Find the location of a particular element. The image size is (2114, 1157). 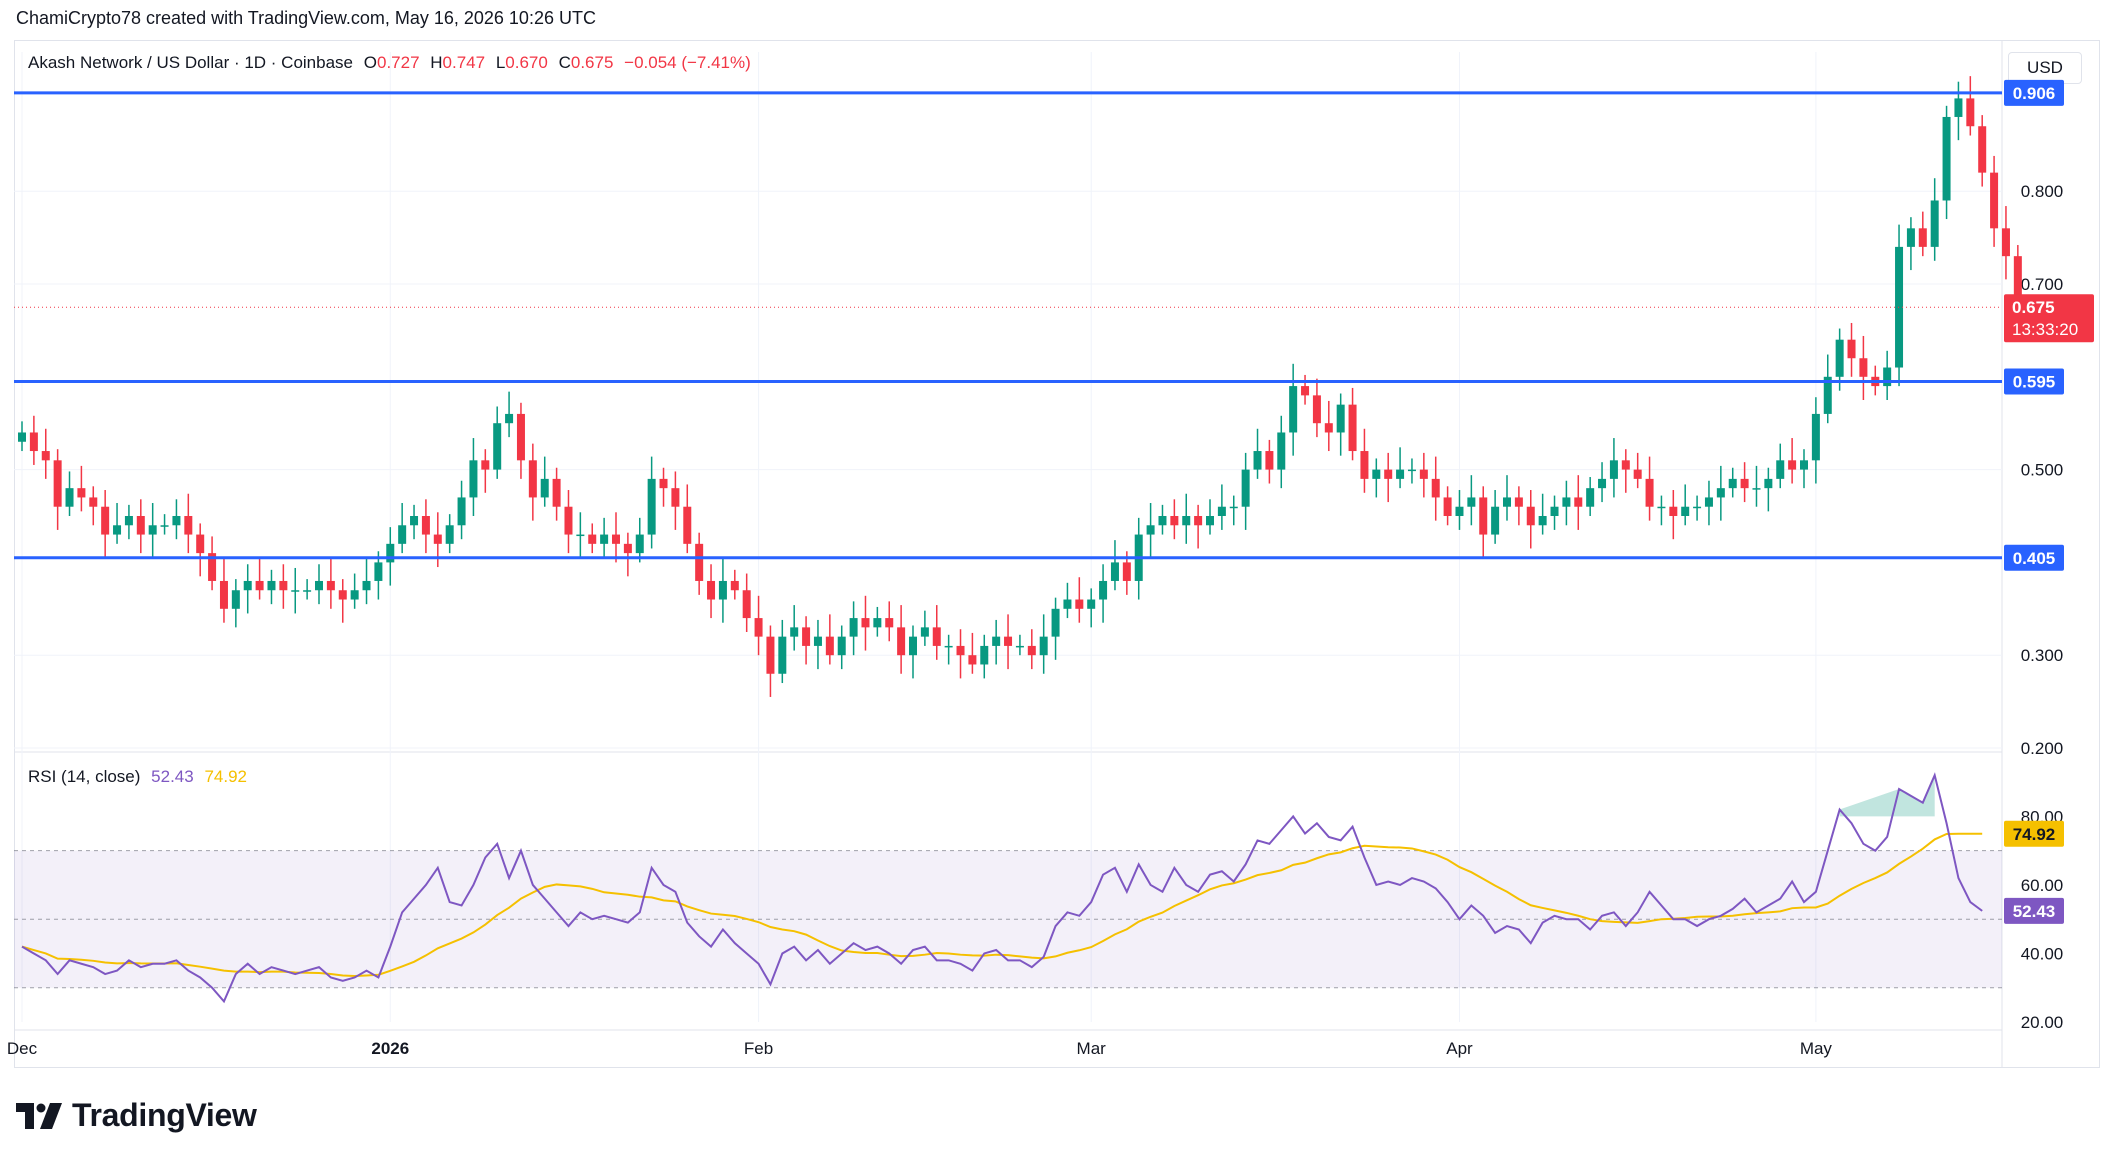

tradingview-logo: TradingView is located at coordinates (136, 1115).